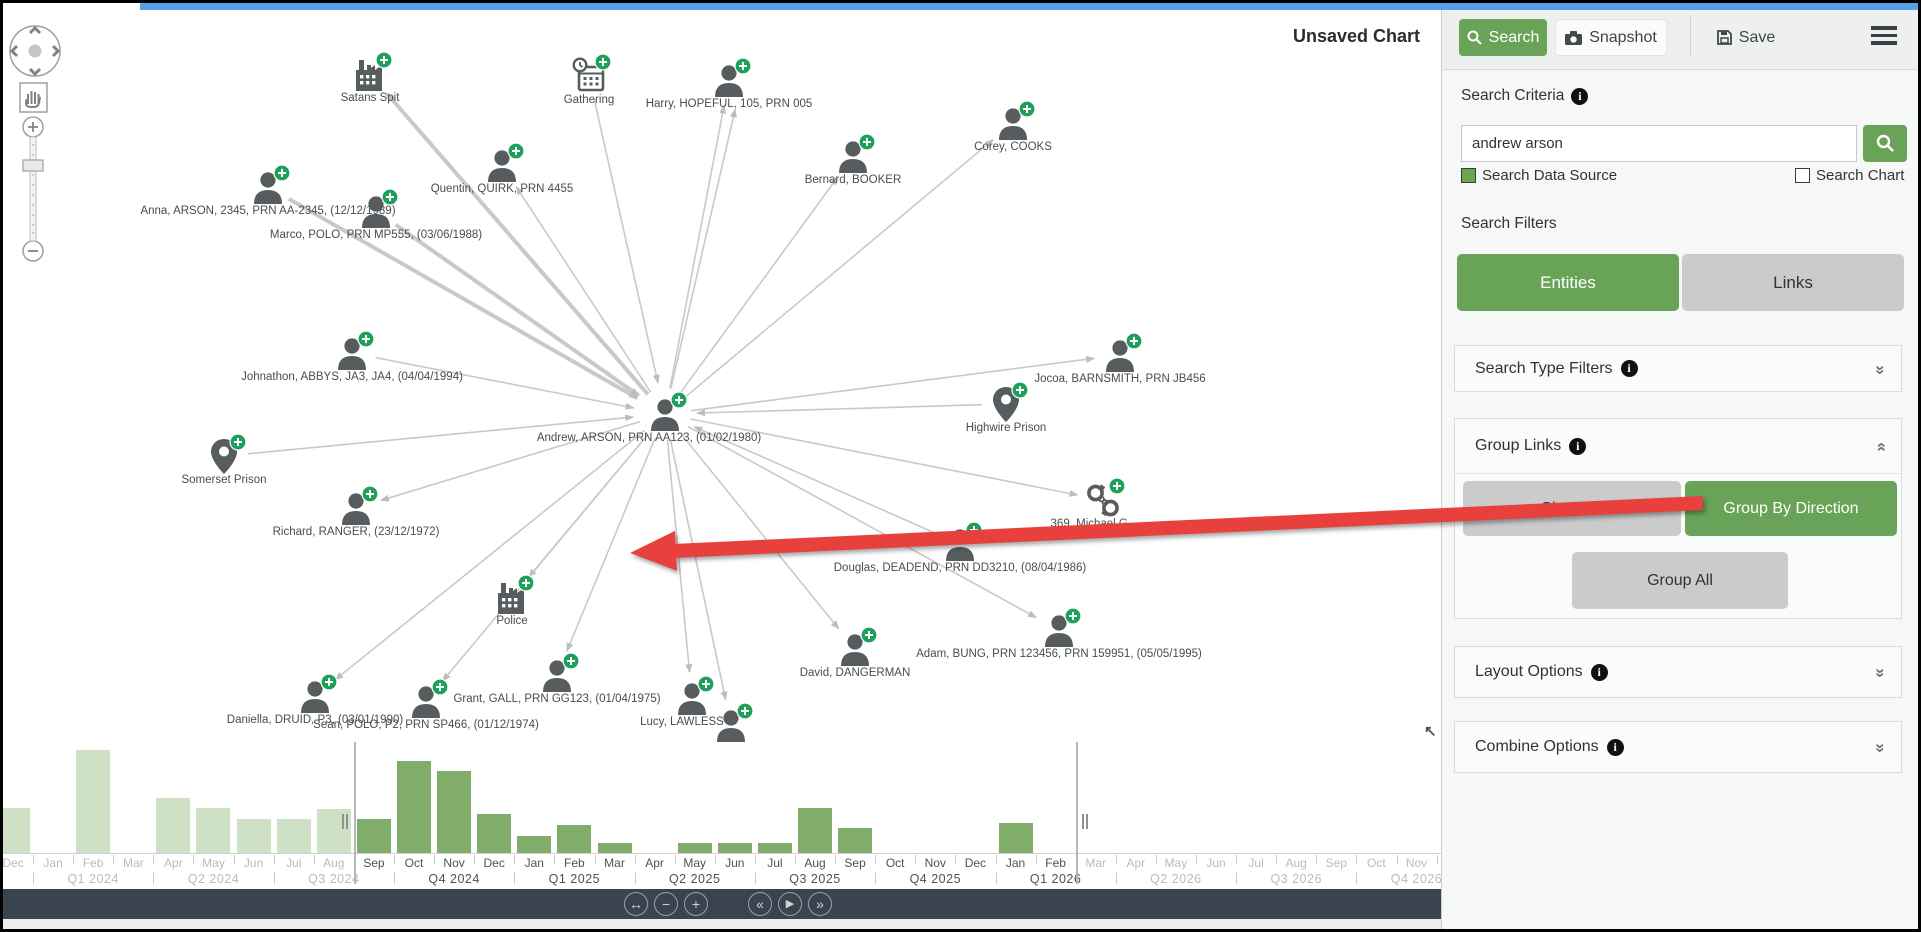  What do you see at coordinates (33, 165) in the screenshot?
I see `zoom-slider-handle` at bounding box center [33, 165].